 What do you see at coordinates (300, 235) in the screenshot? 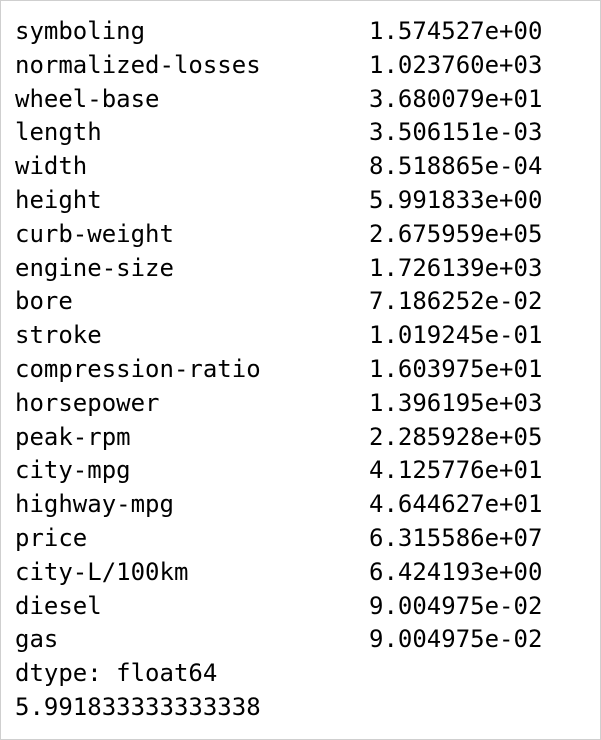
I see `table-row: curb-weight 2.675959e+05` at bounding box center [300, 235].